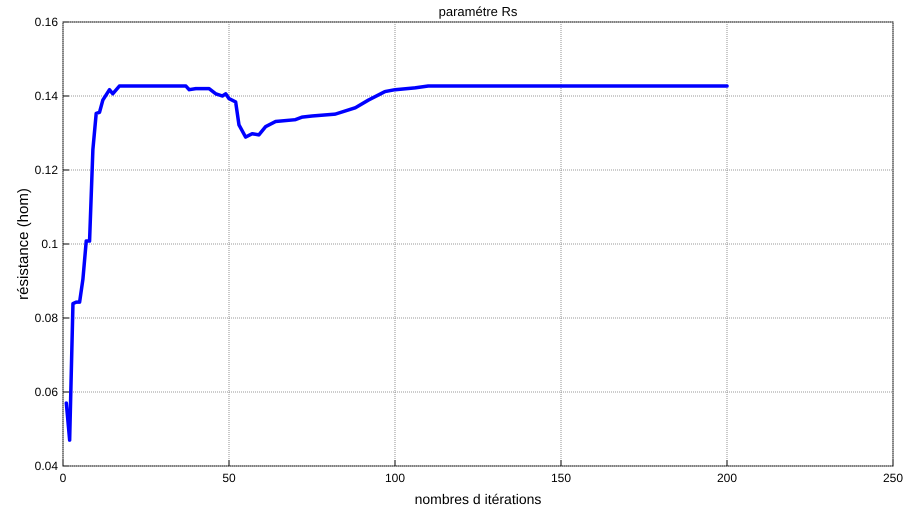  I want to click on x-tick-label: 100, so click(395, 478).